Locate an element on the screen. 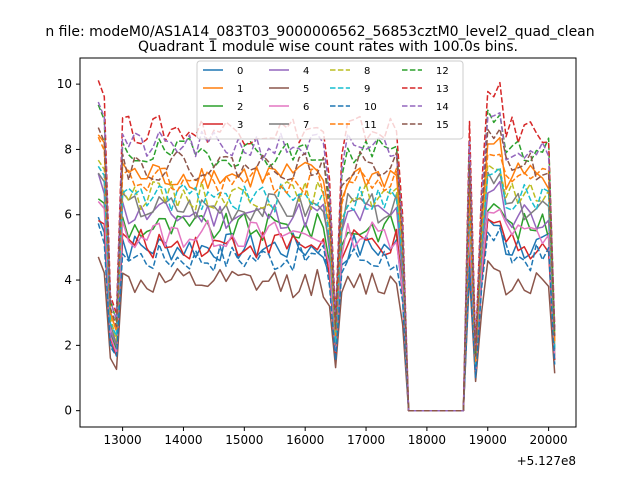 The height and width of the screenshot is (480, 640). y-tick-label: 4 is located at coordinates (68, 280).